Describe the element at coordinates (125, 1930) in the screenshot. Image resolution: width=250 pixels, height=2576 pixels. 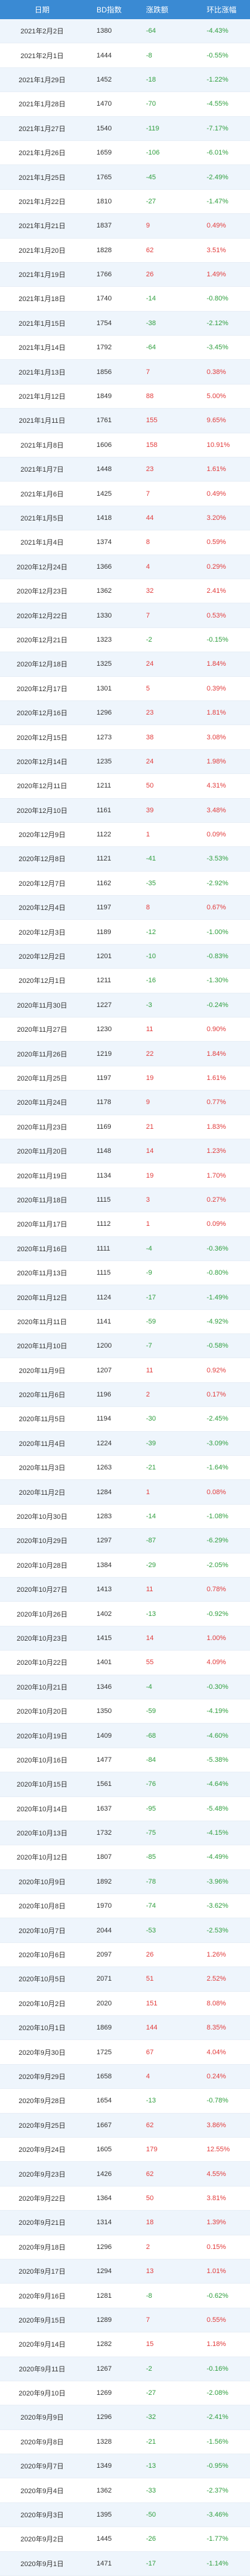
I see `table-row: 2020年10月7日 2044 -53 -2.53%` at that location.